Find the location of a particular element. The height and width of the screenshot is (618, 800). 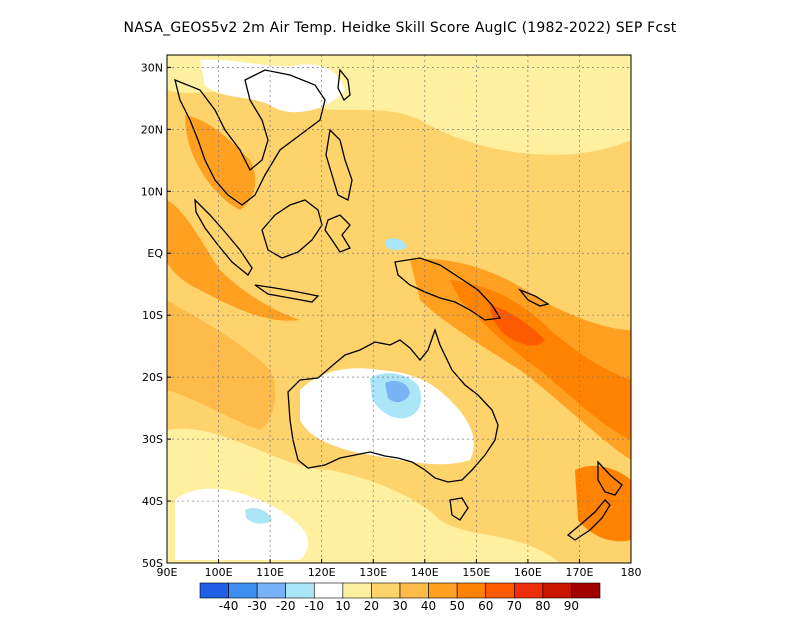

high-region-west-eq is located at coordinates (233, 260).